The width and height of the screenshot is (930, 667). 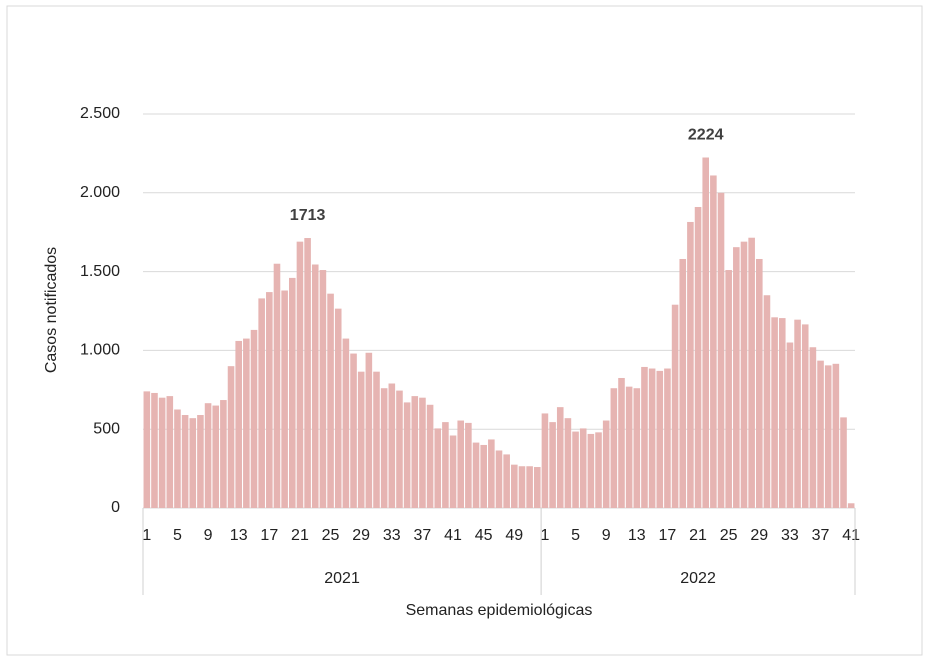 I want to click on x-tick-label: 45, so click(x=484, y=535).